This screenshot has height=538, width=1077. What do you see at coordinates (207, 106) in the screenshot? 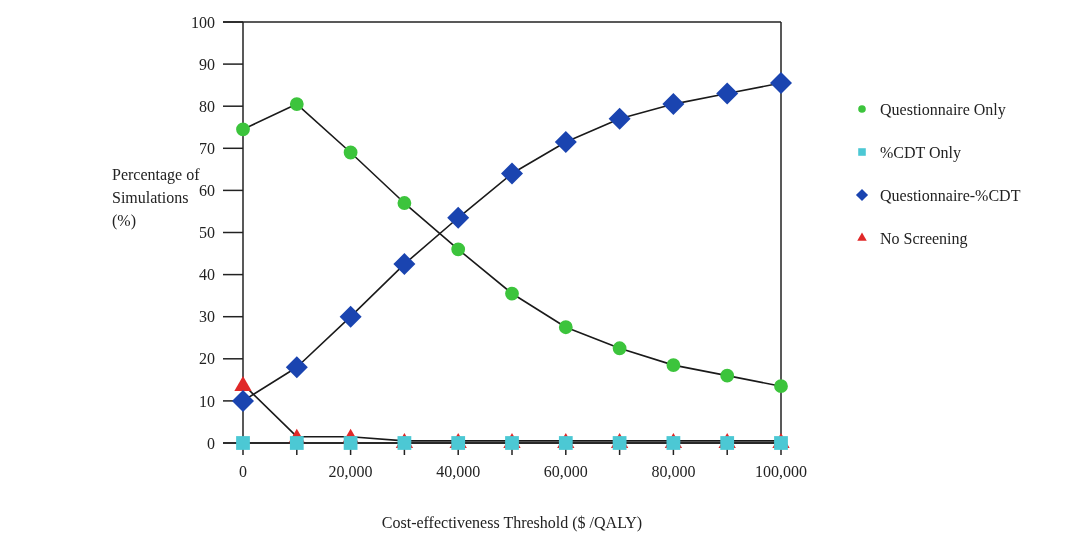
I see `y-tick-label: 80` at bounding box center [207, 106].